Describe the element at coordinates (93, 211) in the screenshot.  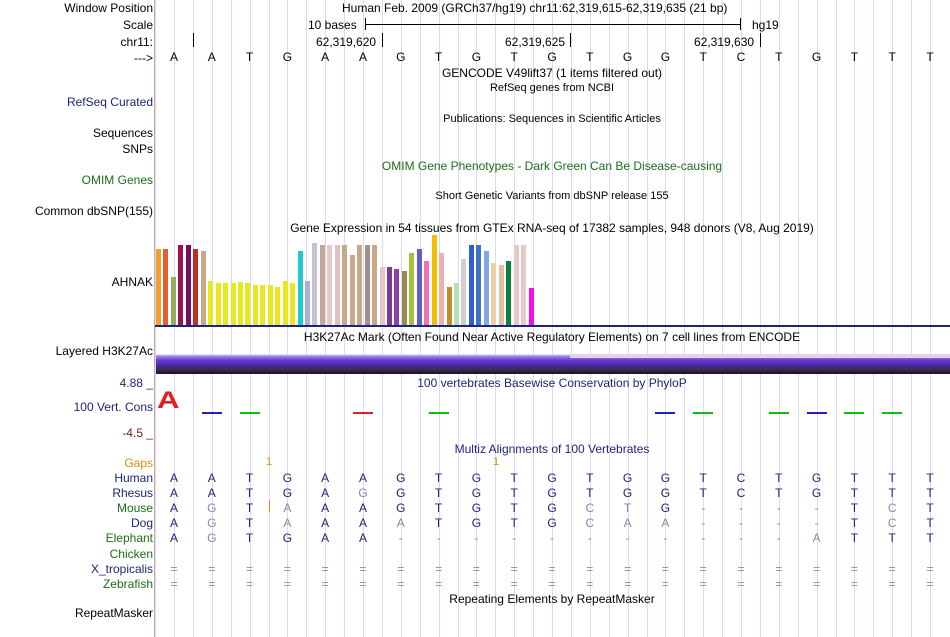
I see `dbsnp-track-label: Common dbSNP(155)` at that location.